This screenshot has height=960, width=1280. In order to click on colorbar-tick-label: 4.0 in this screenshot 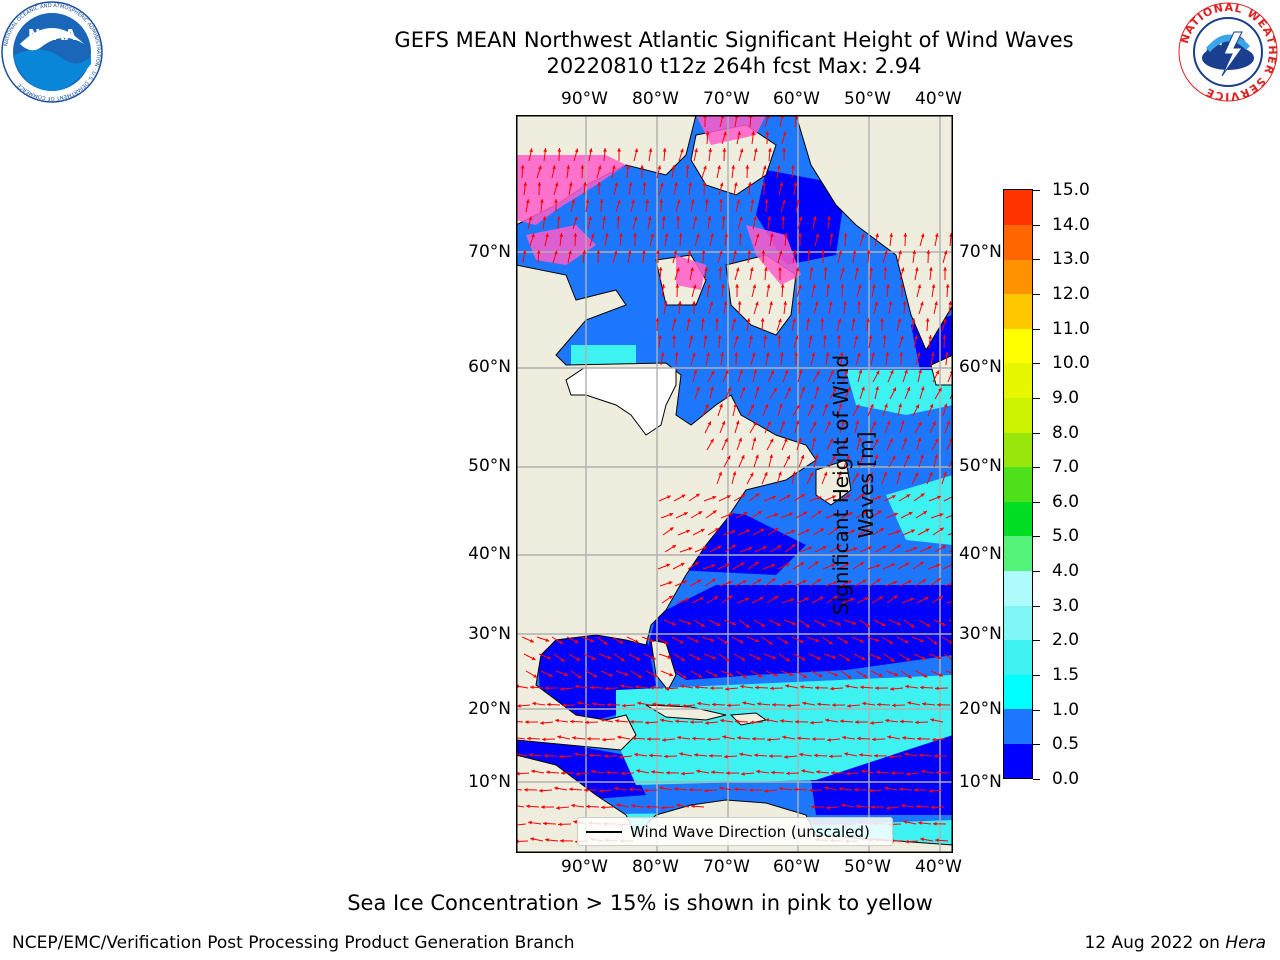, I will do `click(1066, 571)`.